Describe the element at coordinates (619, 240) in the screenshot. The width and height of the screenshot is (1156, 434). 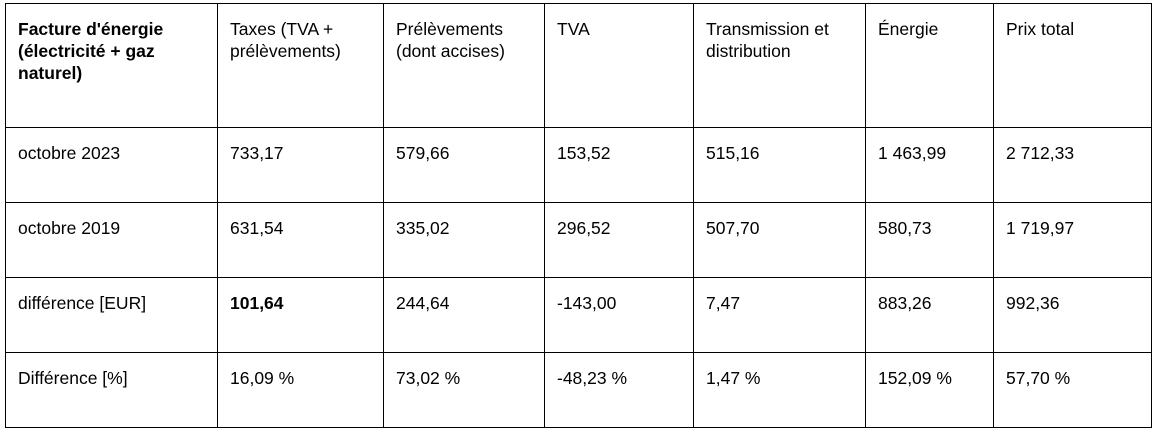
I see `table-cell: 296,52` at that location.